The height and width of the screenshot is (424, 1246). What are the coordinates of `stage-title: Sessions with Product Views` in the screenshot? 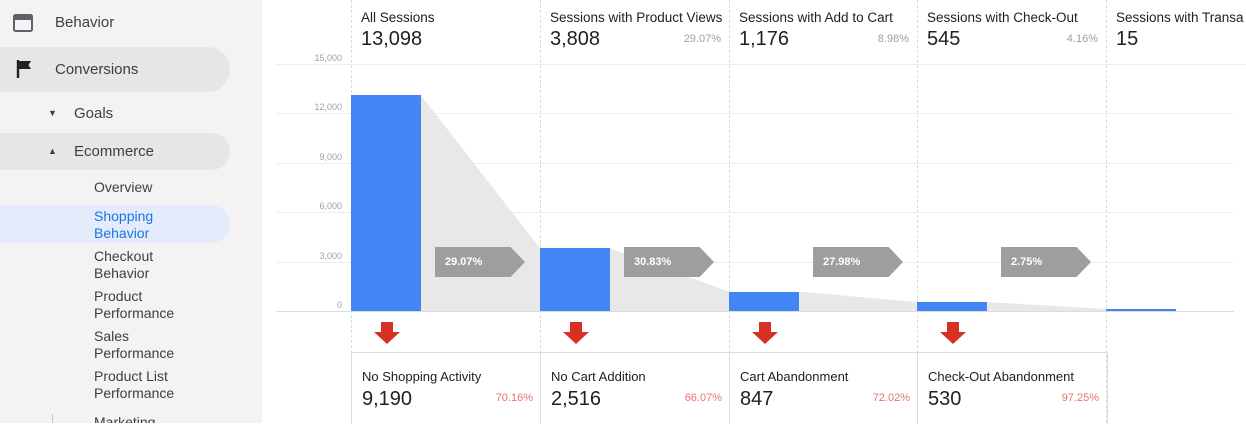 It's located at (636, 17).